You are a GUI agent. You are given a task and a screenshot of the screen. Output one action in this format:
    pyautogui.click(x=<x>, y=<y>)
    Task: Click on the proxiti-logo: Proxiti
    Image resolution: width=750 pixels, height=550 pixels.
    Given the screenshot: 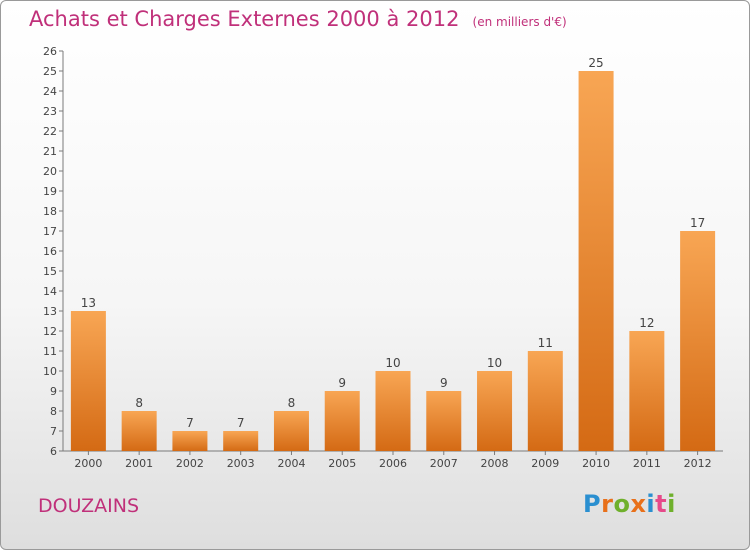 What is the action you would take?
    pyautogui.click(x=629, y=504)
    